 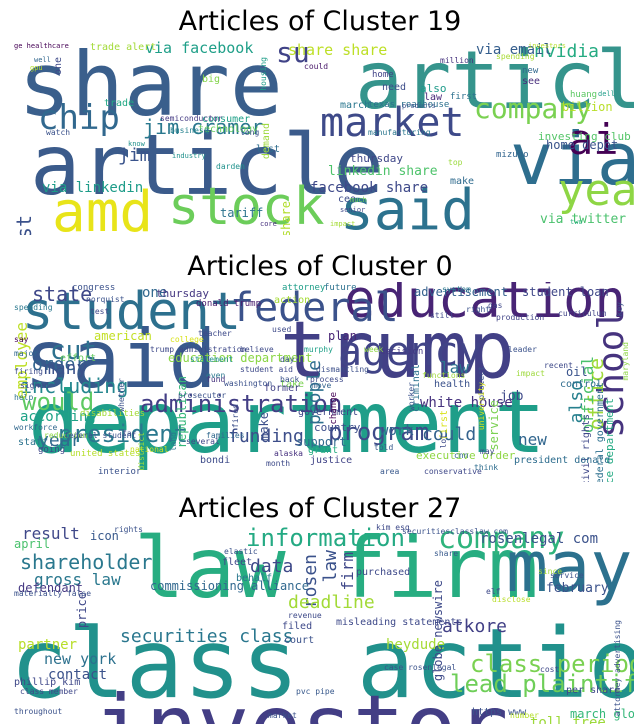 What do you see at coordinates (327, 379) in the screenshot?
I see `wordcloud-word: process` at bounding box center [327, 379].